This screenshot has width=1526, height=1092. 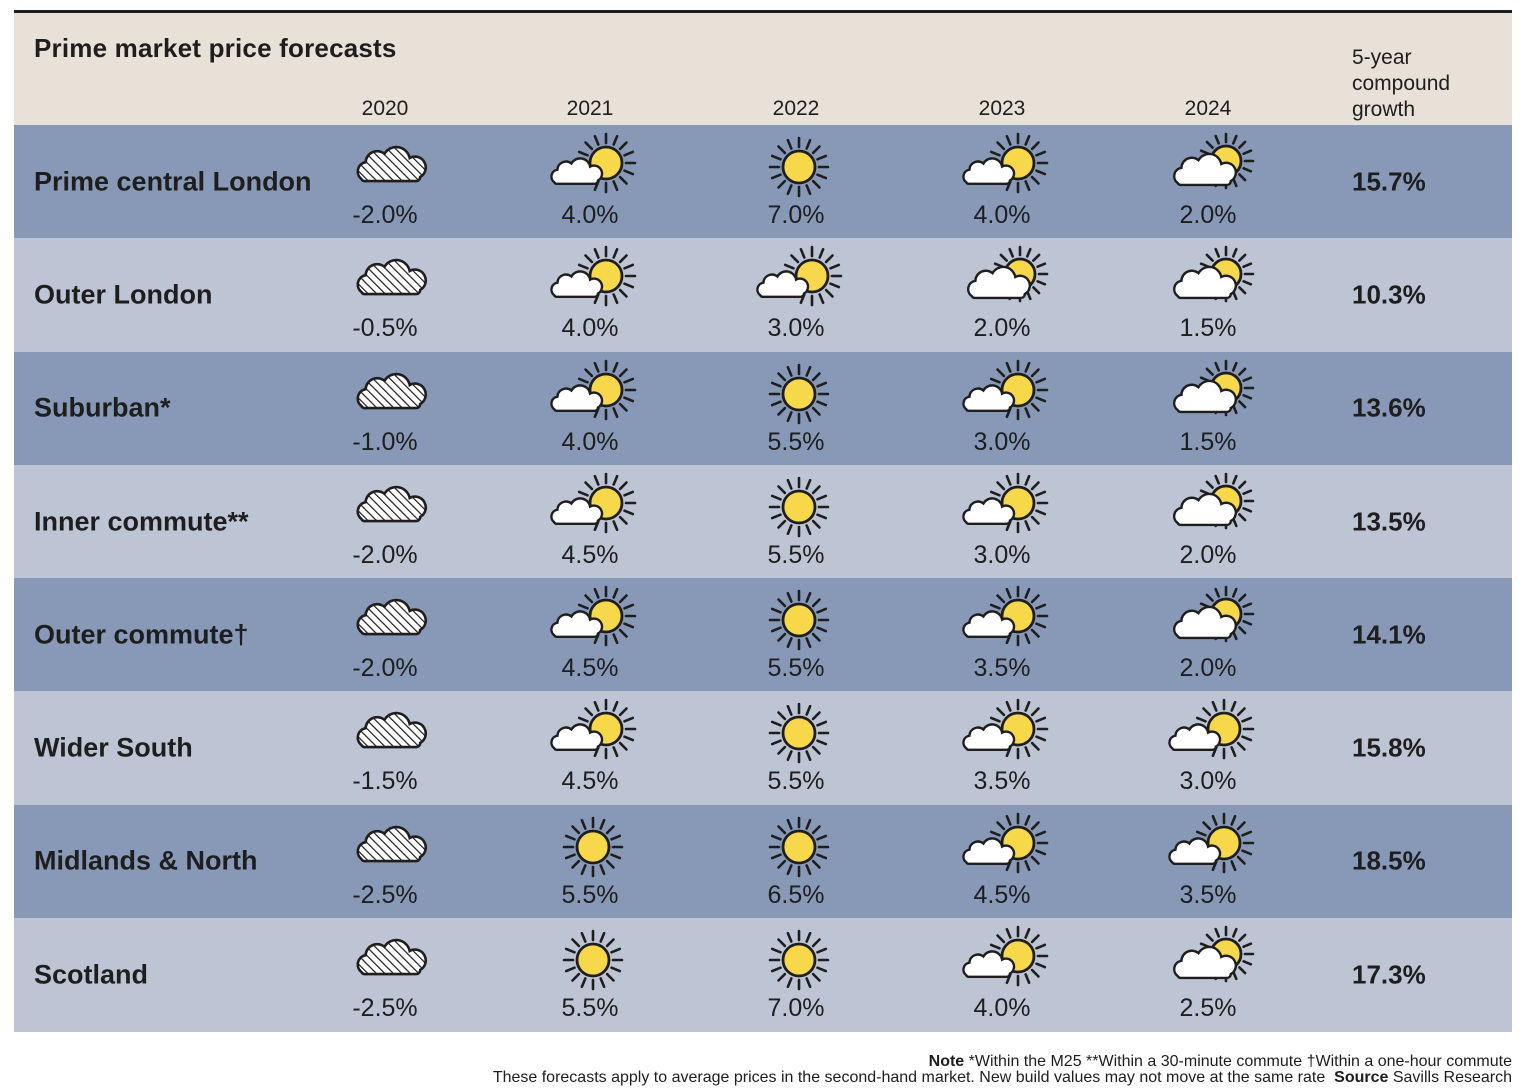 What do you see at coordinates (385, 781) in the screenshot?
I see `forecast-value: -1.5%` at bounding box center [385, 781].